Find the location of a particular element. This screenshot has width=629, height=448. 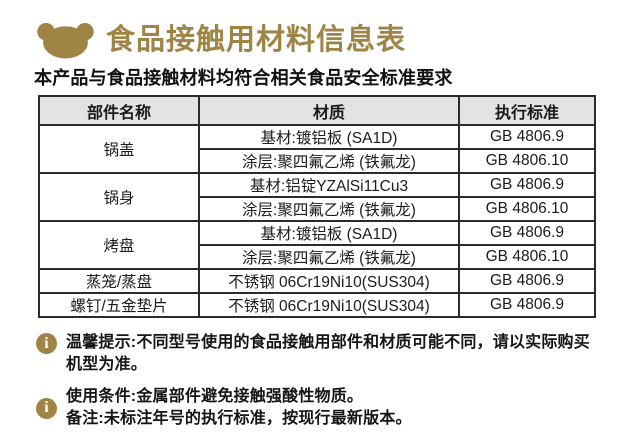

usage-condition-line: 使用条件:金属部件避免接触强酸性物质。 is located at coordinates (215, 396).